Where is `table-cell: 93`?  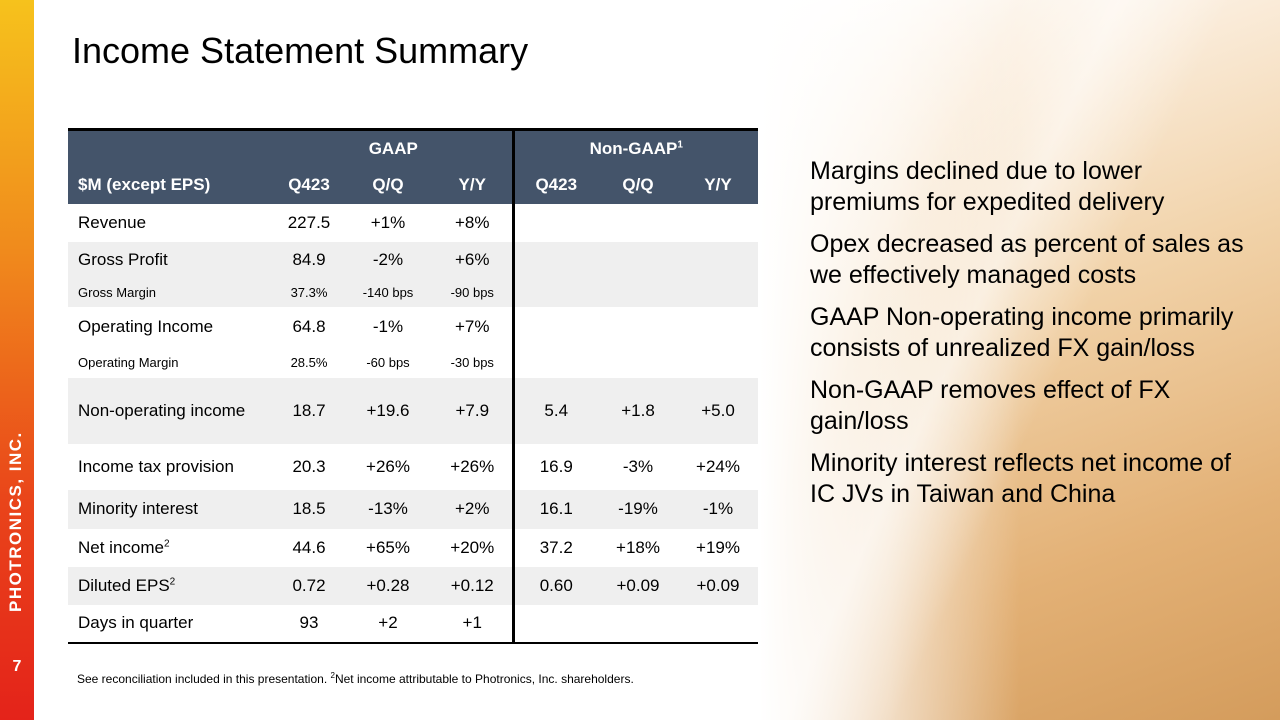 table-cell: 93 is located at coordinates (309, 624).